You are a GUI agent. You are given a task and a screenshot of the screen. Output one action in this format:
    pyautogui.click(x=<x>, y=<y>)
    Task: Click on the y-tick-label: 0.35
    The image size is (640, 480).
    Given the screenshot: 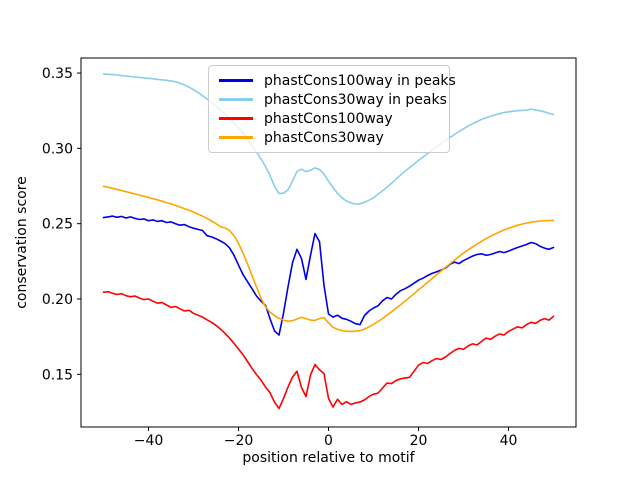 What is the action you would take?
    pyautogui.click(x=57, y=74)
    